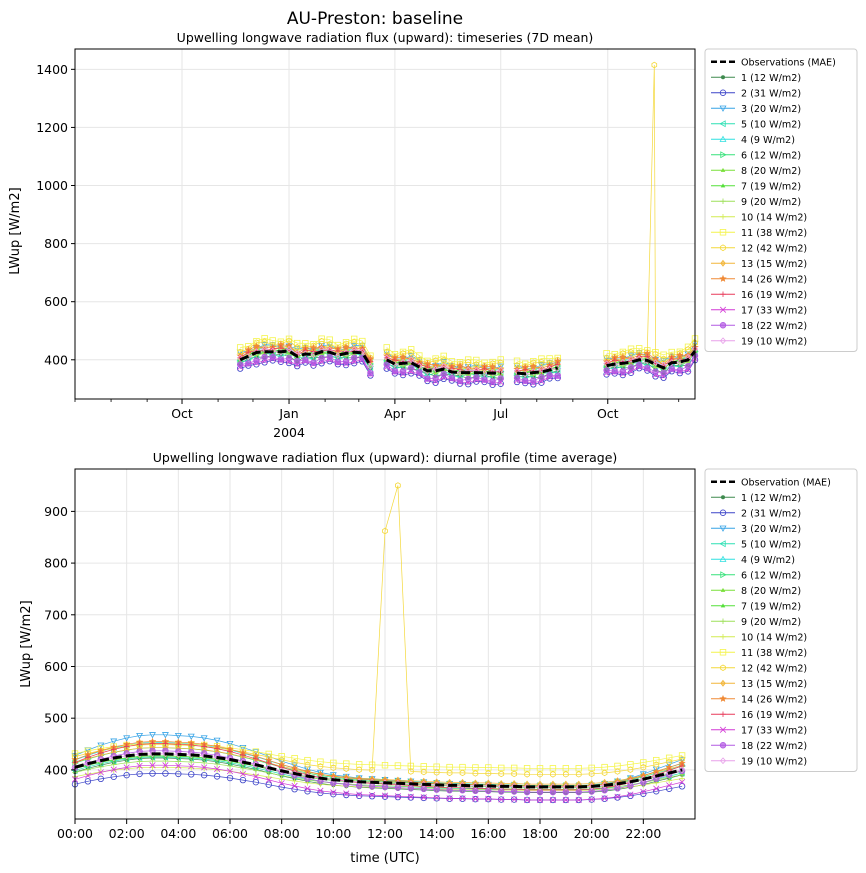 Image resolution: width=866 pixels, height=873 pixels. What do you see at coordinates (333, 833) in the screenshot?
I see `x-tick-label: 10:00` at bounding box center [333, 833].